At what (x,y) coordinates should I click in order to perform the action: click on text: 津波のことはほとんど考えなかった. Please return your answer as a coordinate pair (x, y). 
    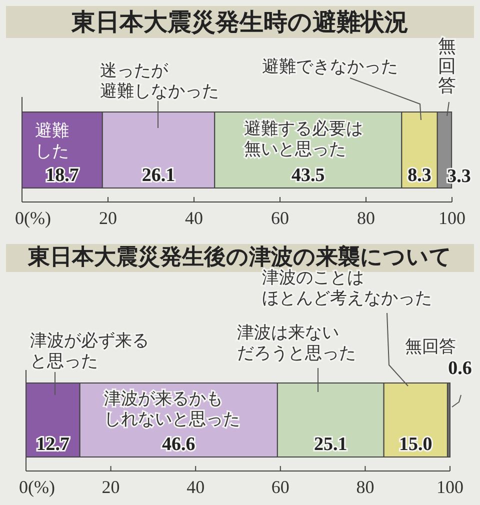
    Looking at the image, I should click on (347, 288).